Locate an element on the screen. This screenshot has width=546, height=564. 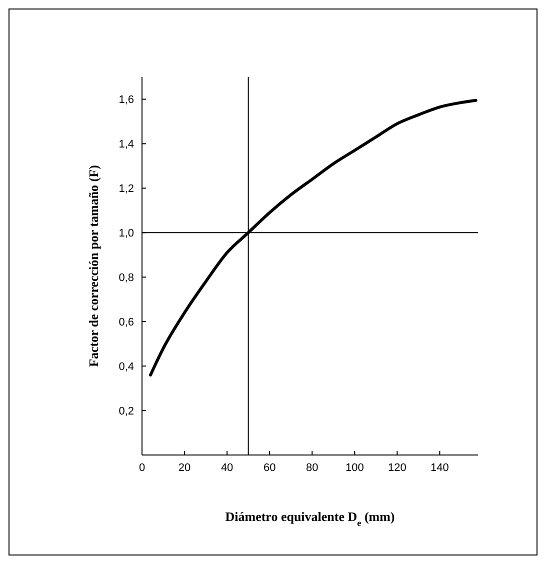
y-tick-label: 1,0 is located at coordinates (126, 233).